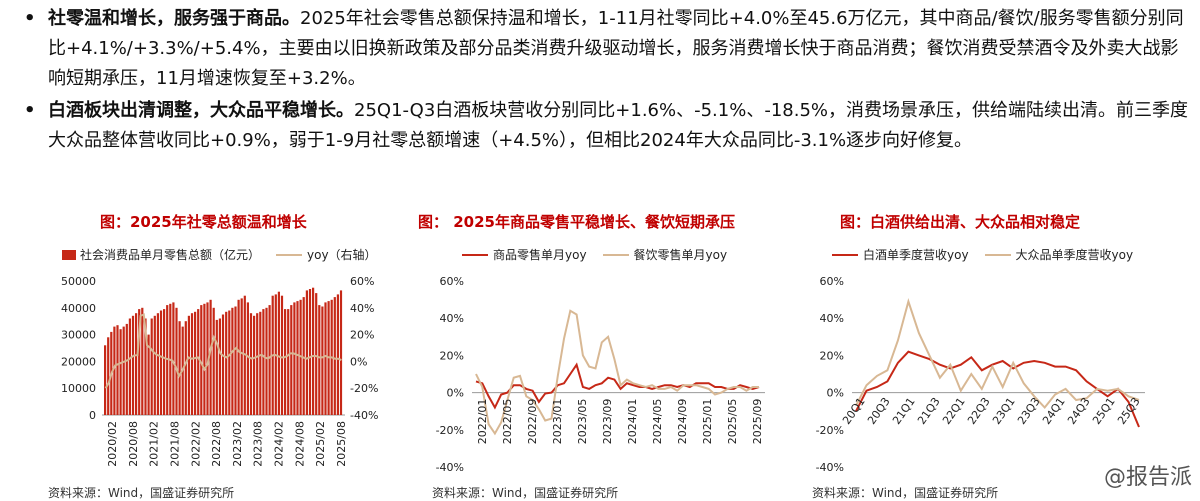 The image size is (1200, 501). Describe the element at coordinates (582, 422) in the screenshot. I see `x-tick-label: 2023/05` at that location.